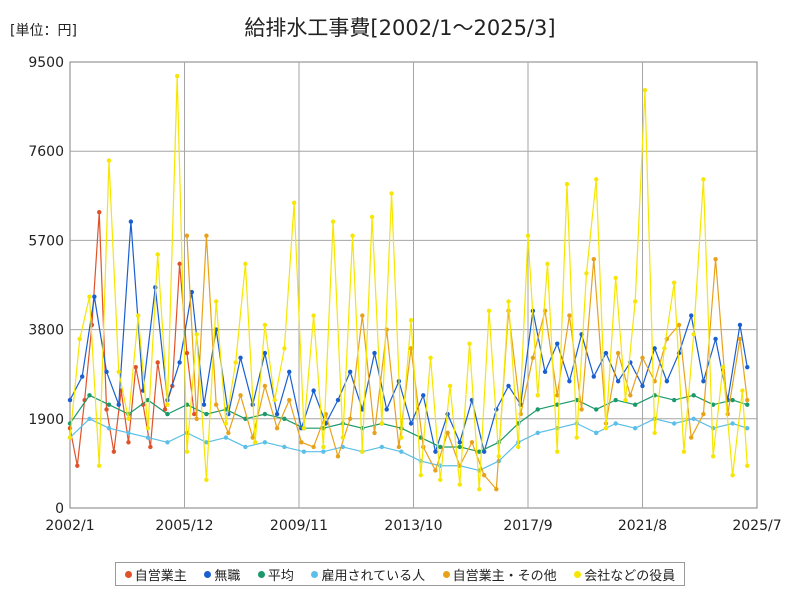 The image size is (800, 600). Describe the element at coordinates (46, 152) in the screenshot. I see `y-tick-label: 7600` at that location.